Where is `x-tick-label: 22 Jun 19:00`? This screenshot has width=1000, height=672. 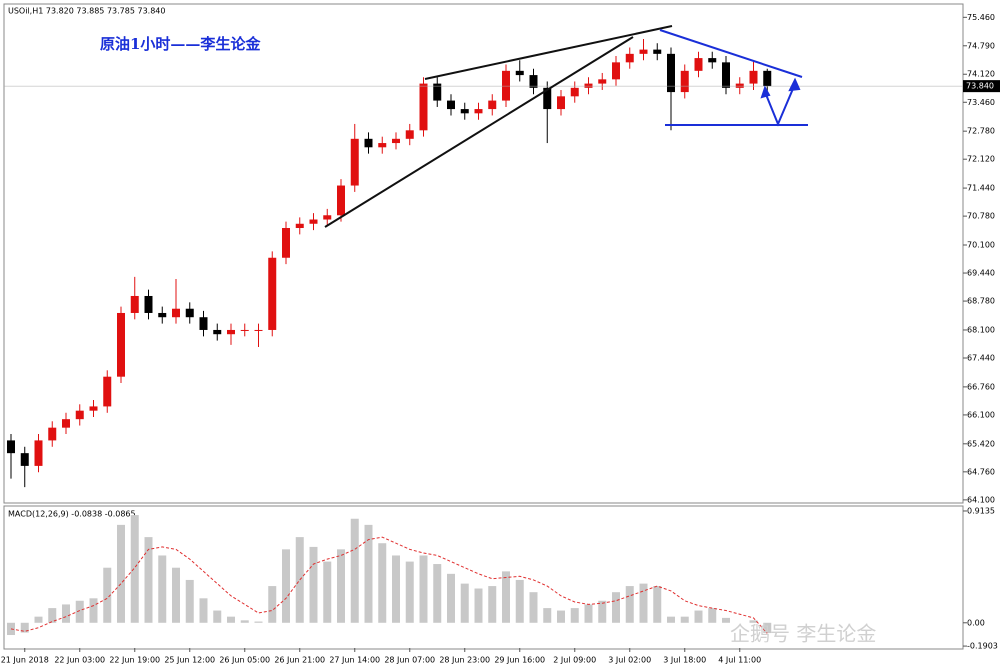 x-tick-label: 22 Jun 19:00 is located at coordinates (134, 660).